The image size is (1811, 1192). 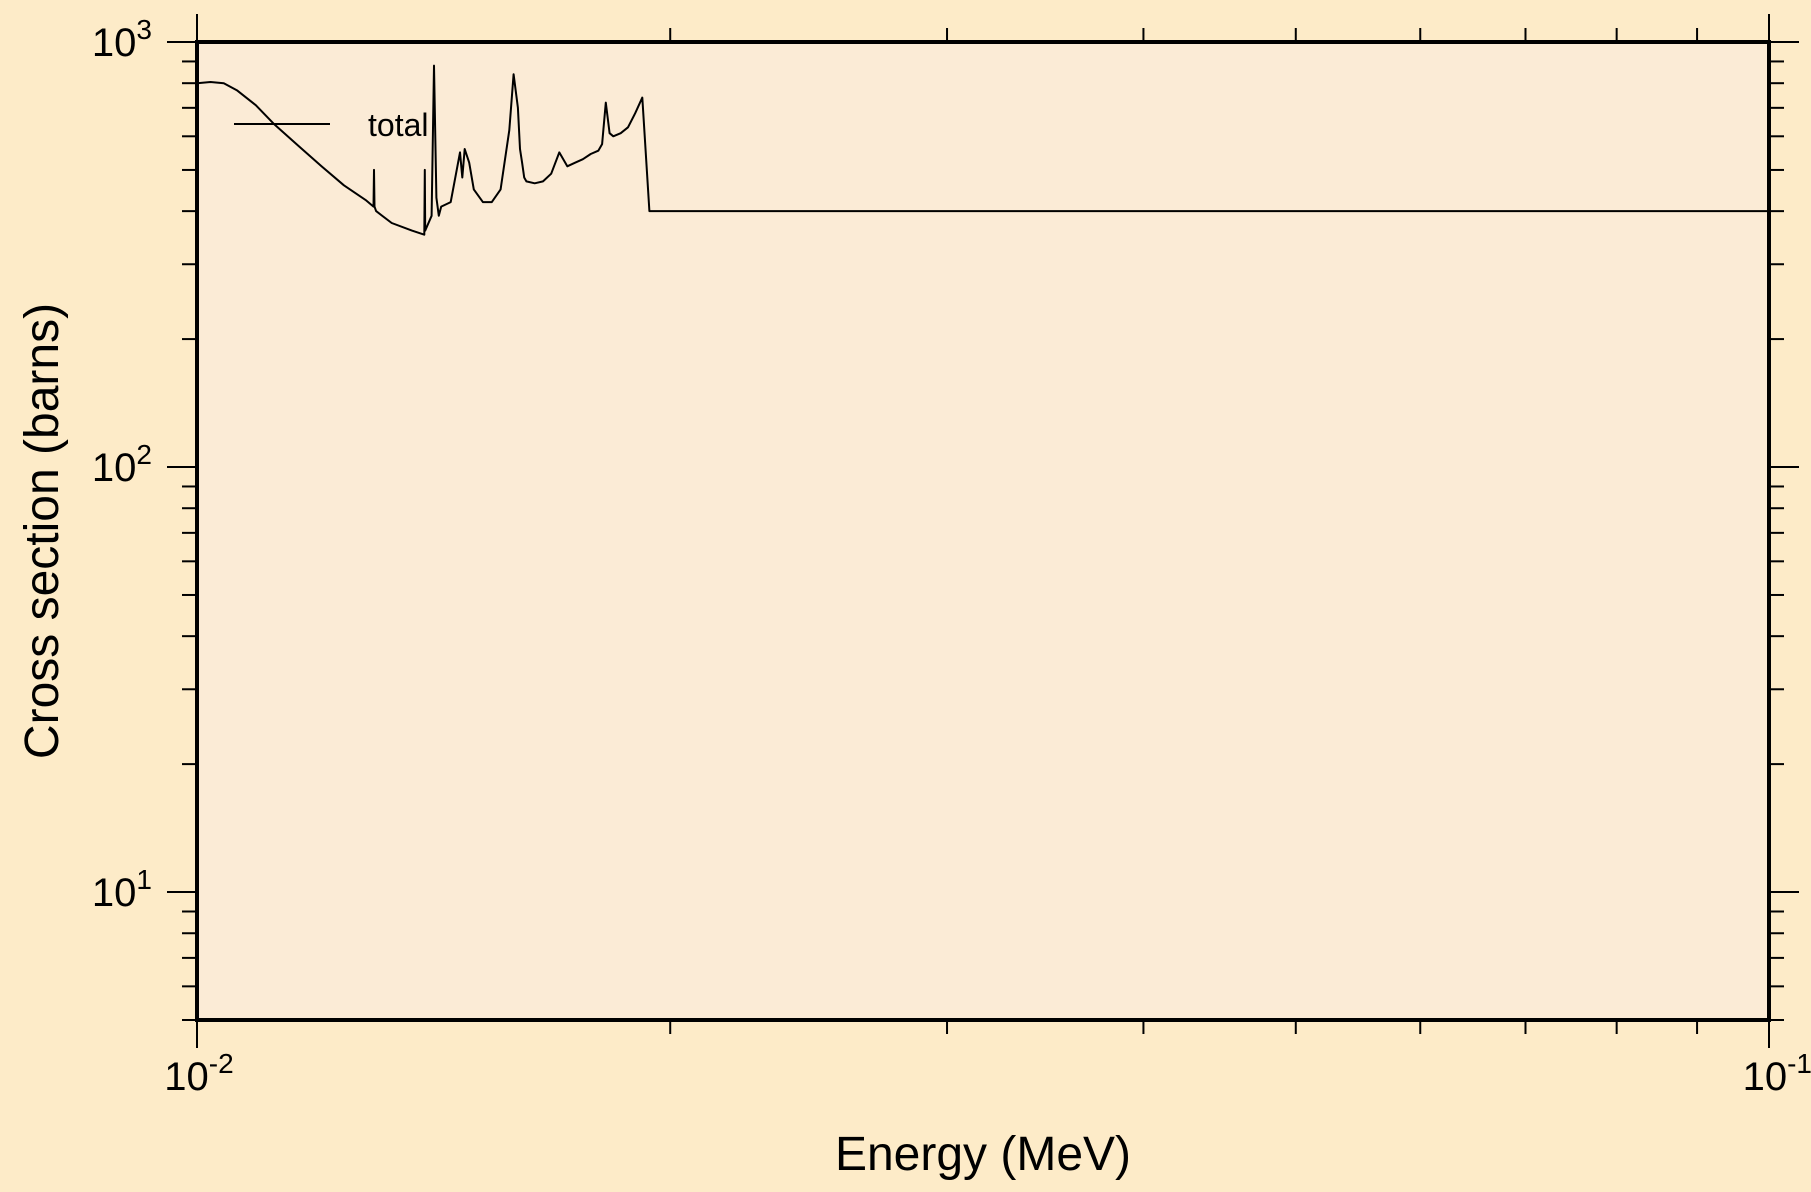 What do you see at coordinates (122, 889) in the screenshot?
I see `y-tick-label: 10¹` at bounding box center [122, 889].